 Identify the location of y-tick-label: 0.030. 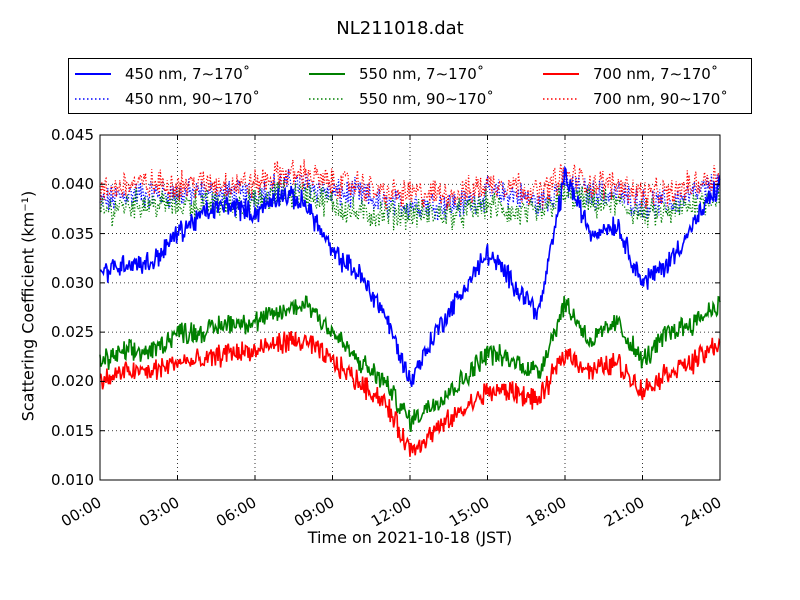
(72, 282).